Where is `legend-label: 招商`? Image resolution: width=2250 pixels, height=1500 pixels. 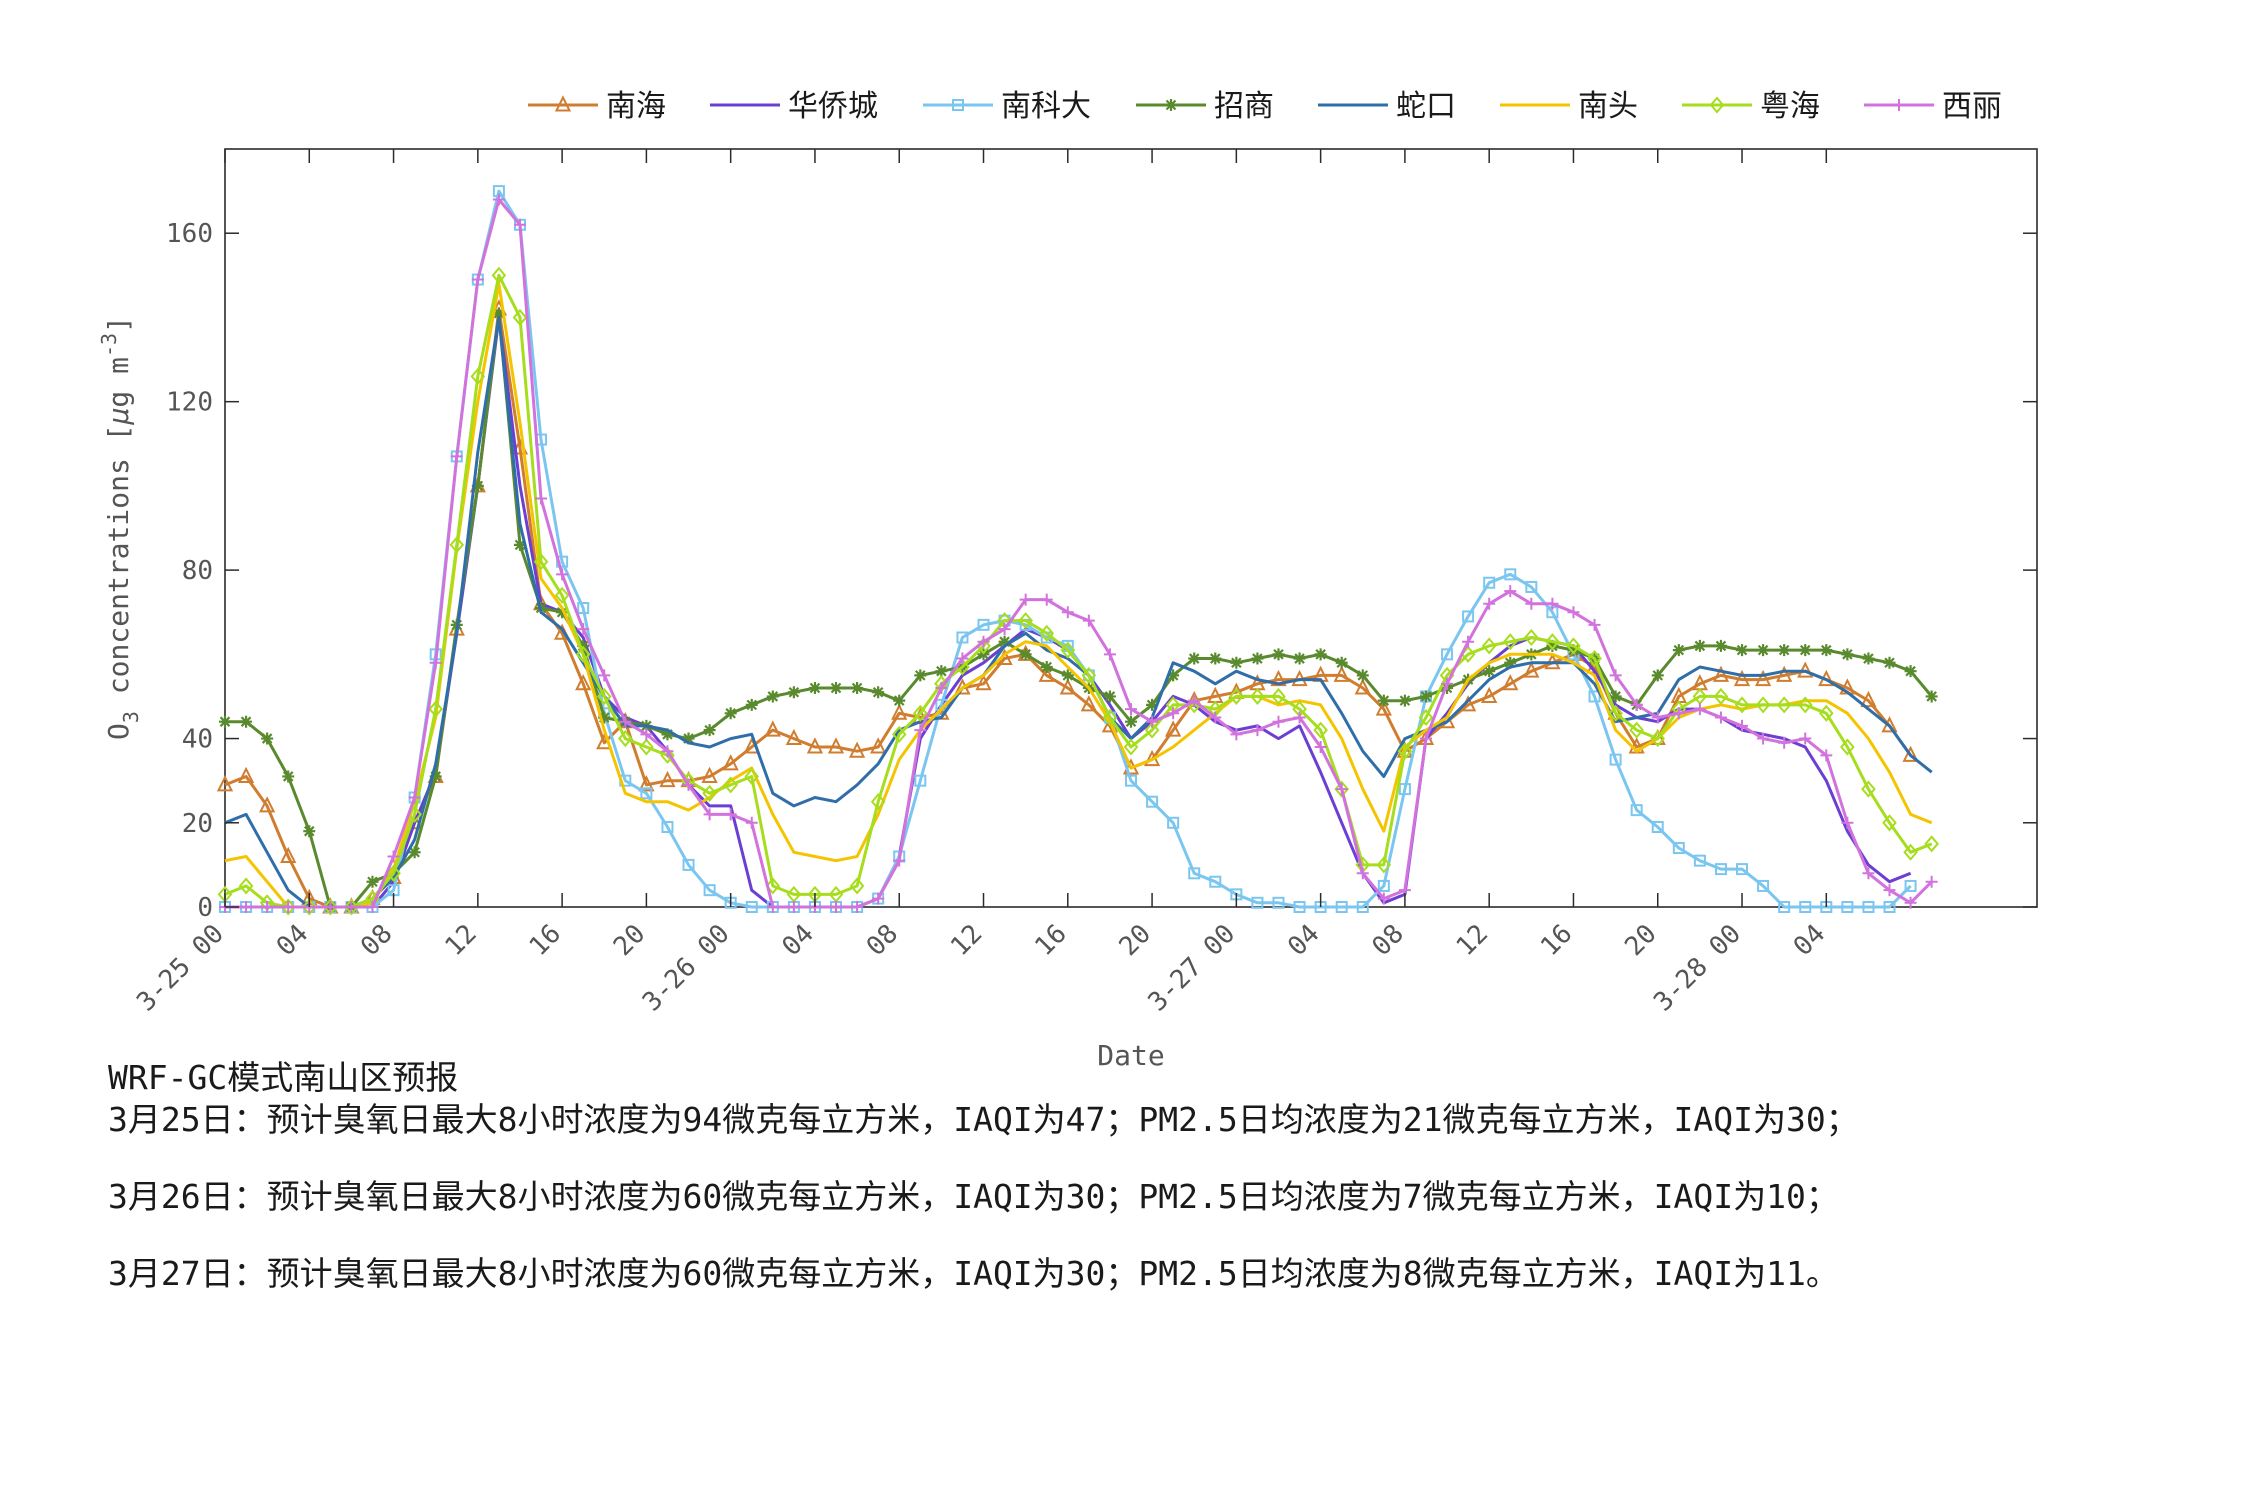
legend-label: 招商 is located at coordinates (1244, 106).